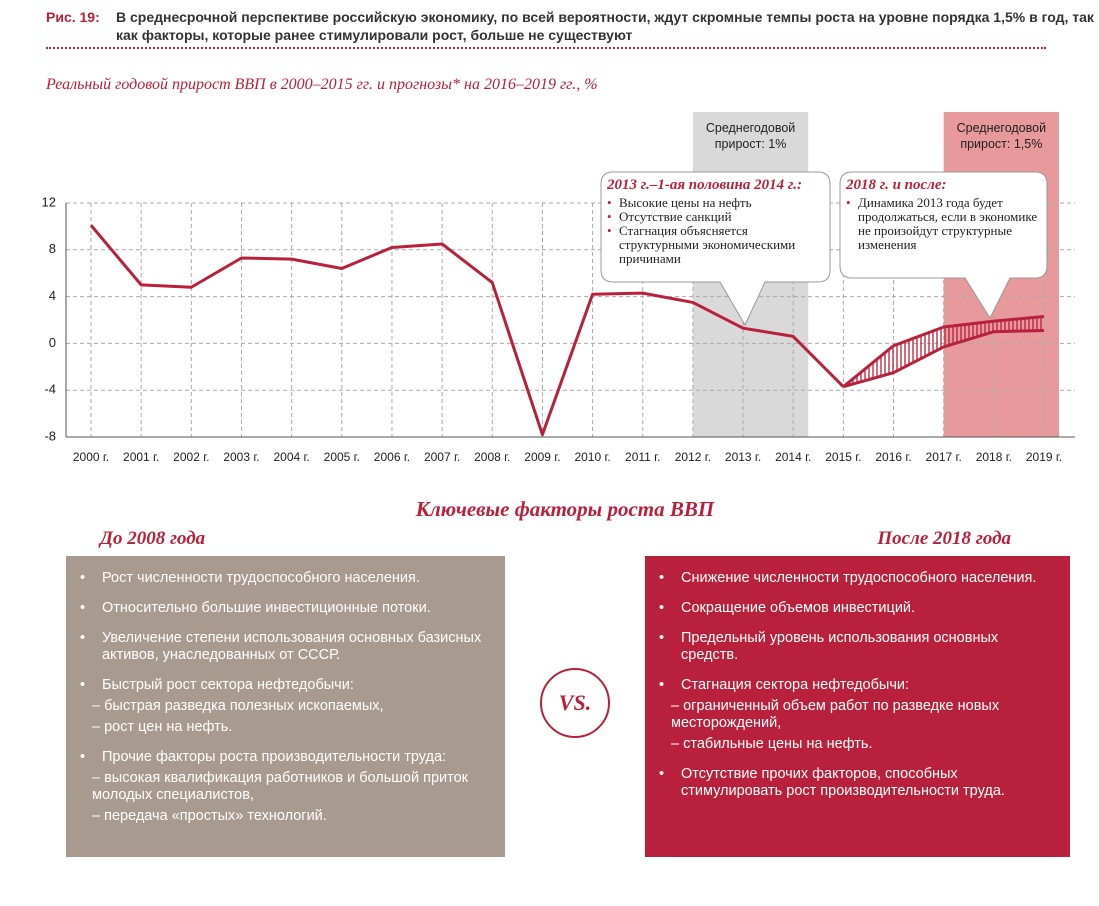  What do you see at coordinates (228, 685) in the screenshot?
I see `panel-item-text: Быстрый рост сектора нефтедобычи:` at bounding box center [228, 685].